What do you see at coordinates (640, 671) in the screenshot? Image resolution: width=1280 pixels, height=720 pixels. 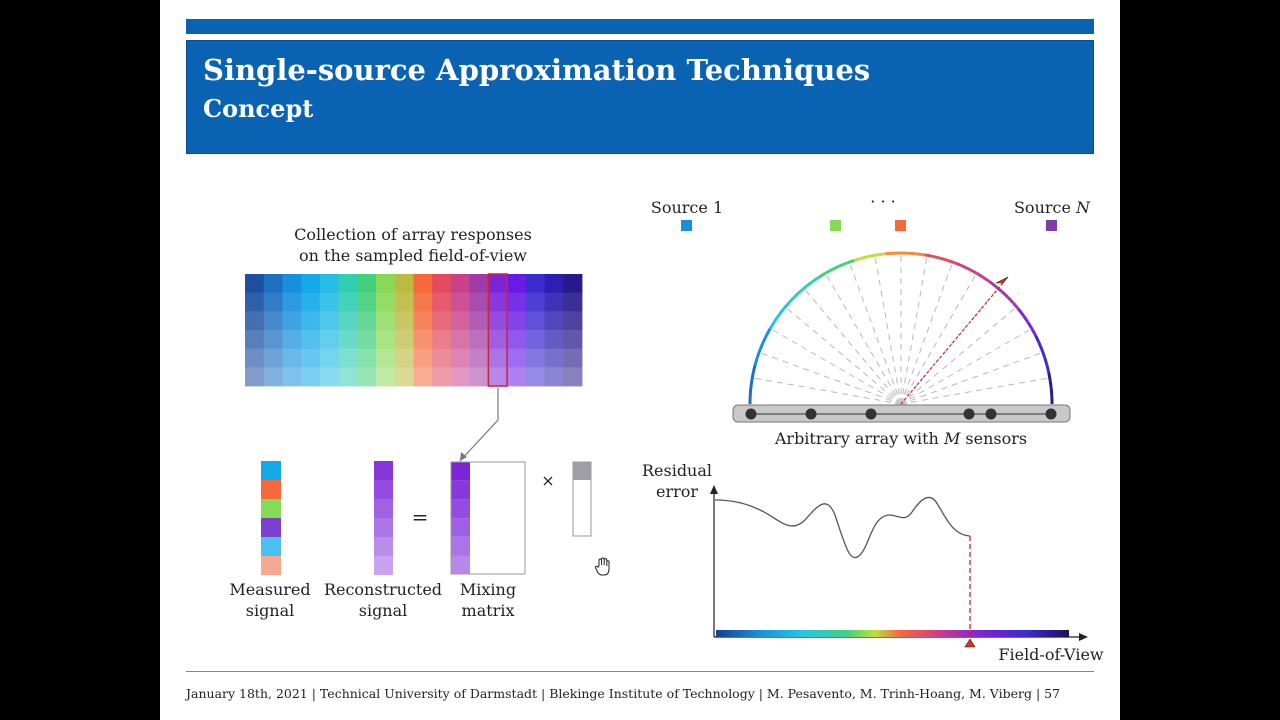 I see `footer-rule` at bounding box center [640, 671].